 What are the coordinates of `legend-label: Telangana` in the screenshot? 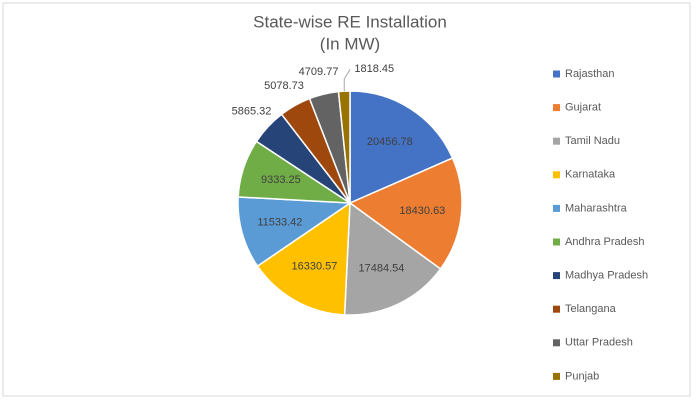 It's located at (591, 309).